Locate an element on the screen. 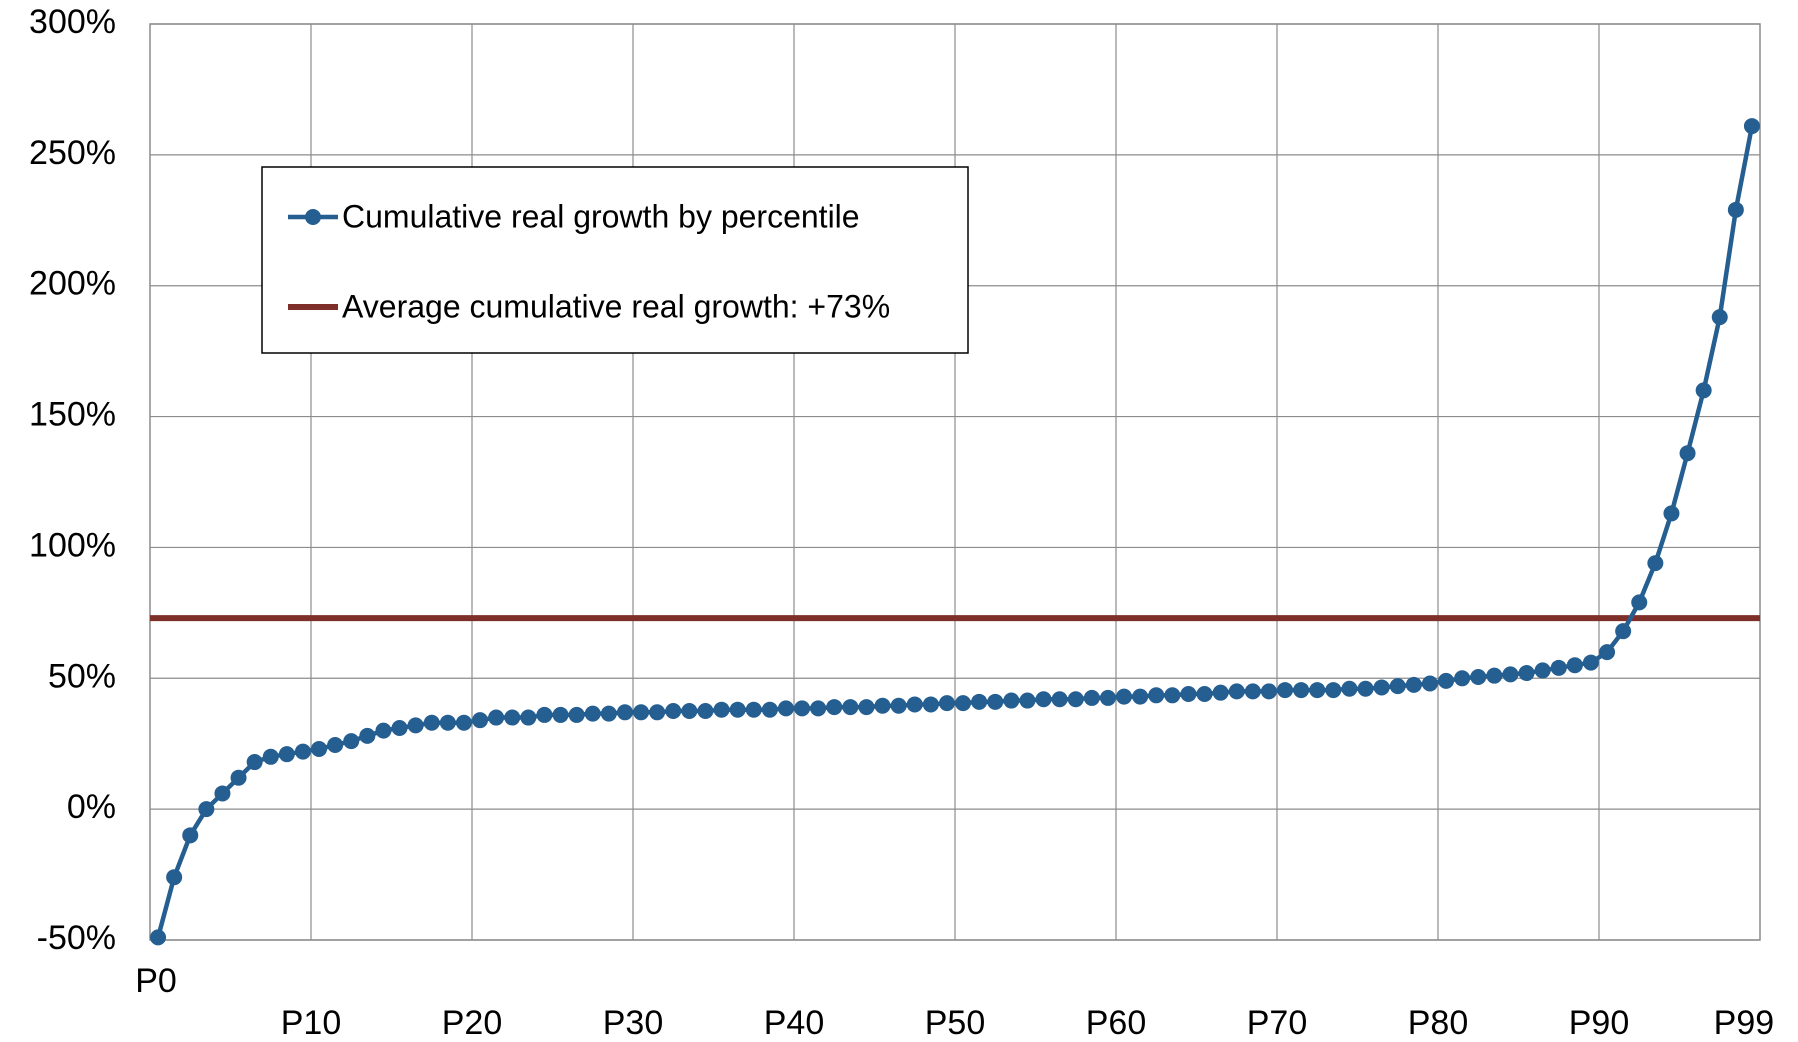 This screenshot has height=1042, width=1798. x-tick-label: P90 is located at coordinates (1599, 1023).